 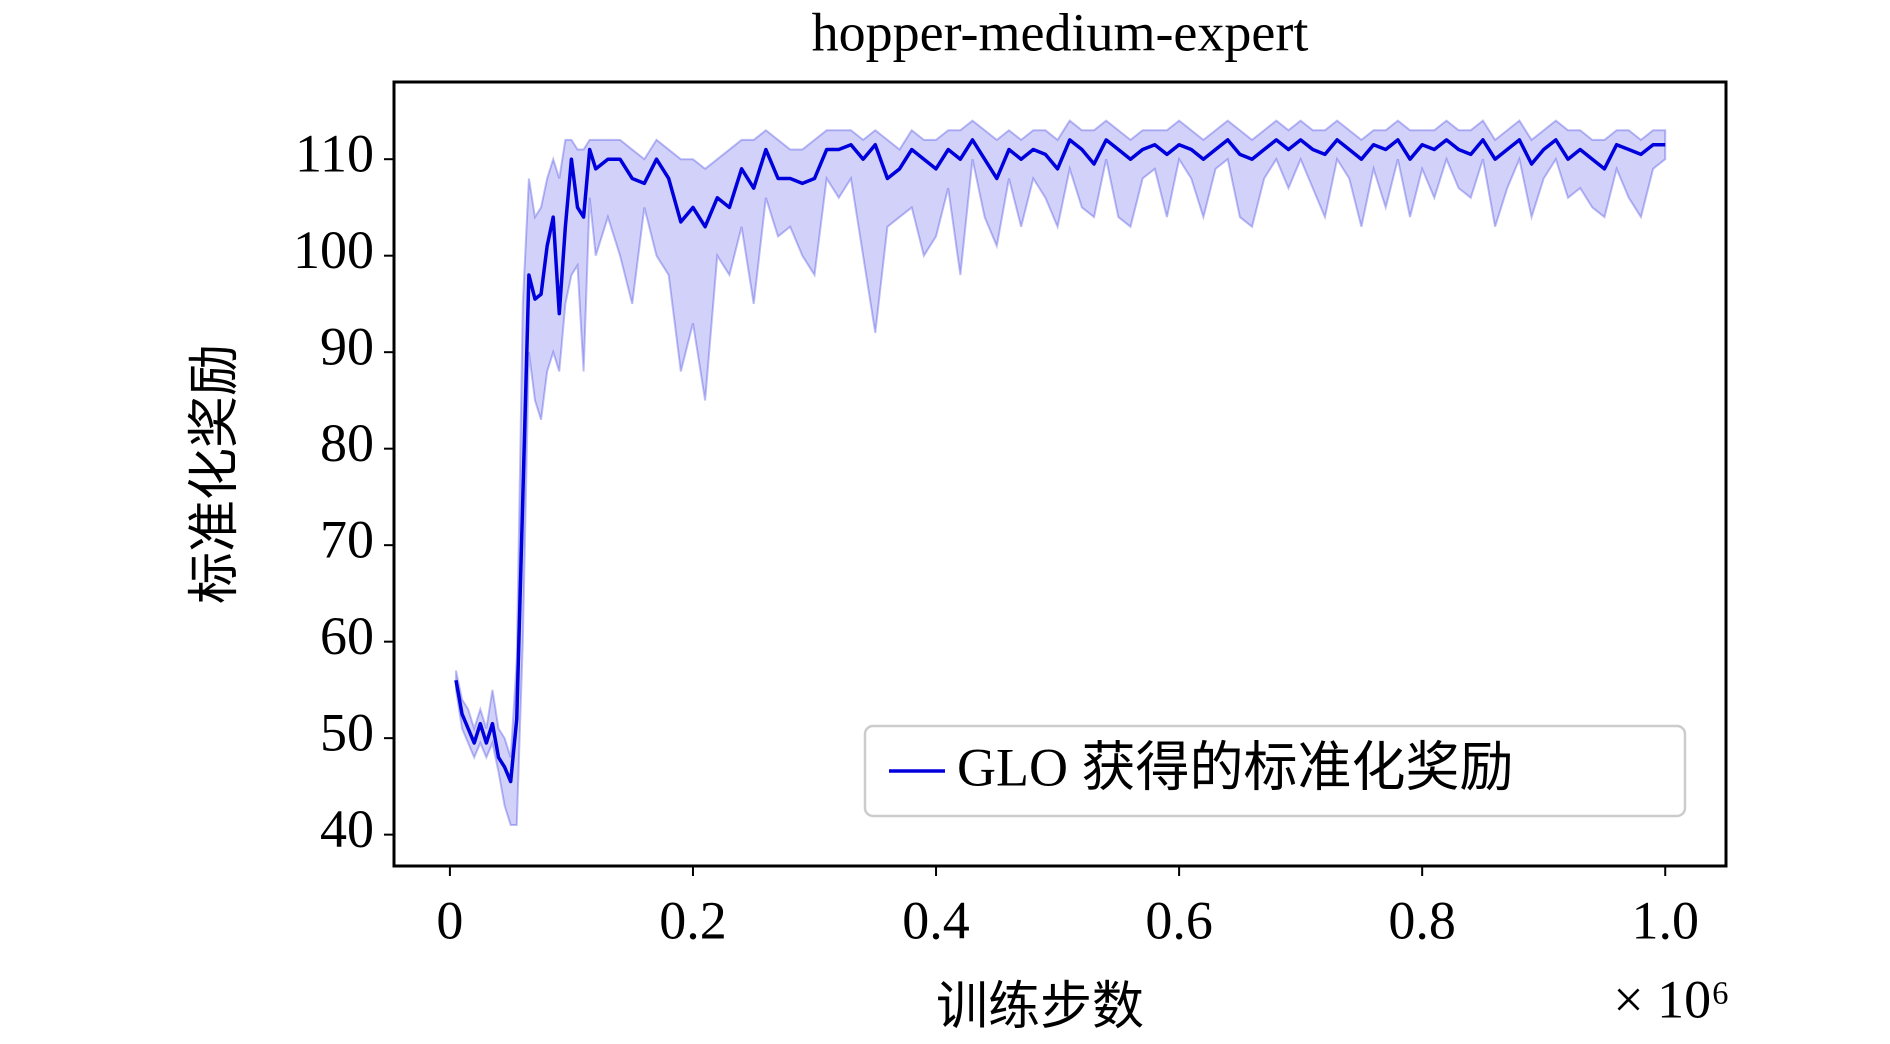 What do you see at coordinates (1235, 767) in the screenshot?
I see `legend-label: GLO 获得的标准化奖励` at bounding box center [1235, 767].